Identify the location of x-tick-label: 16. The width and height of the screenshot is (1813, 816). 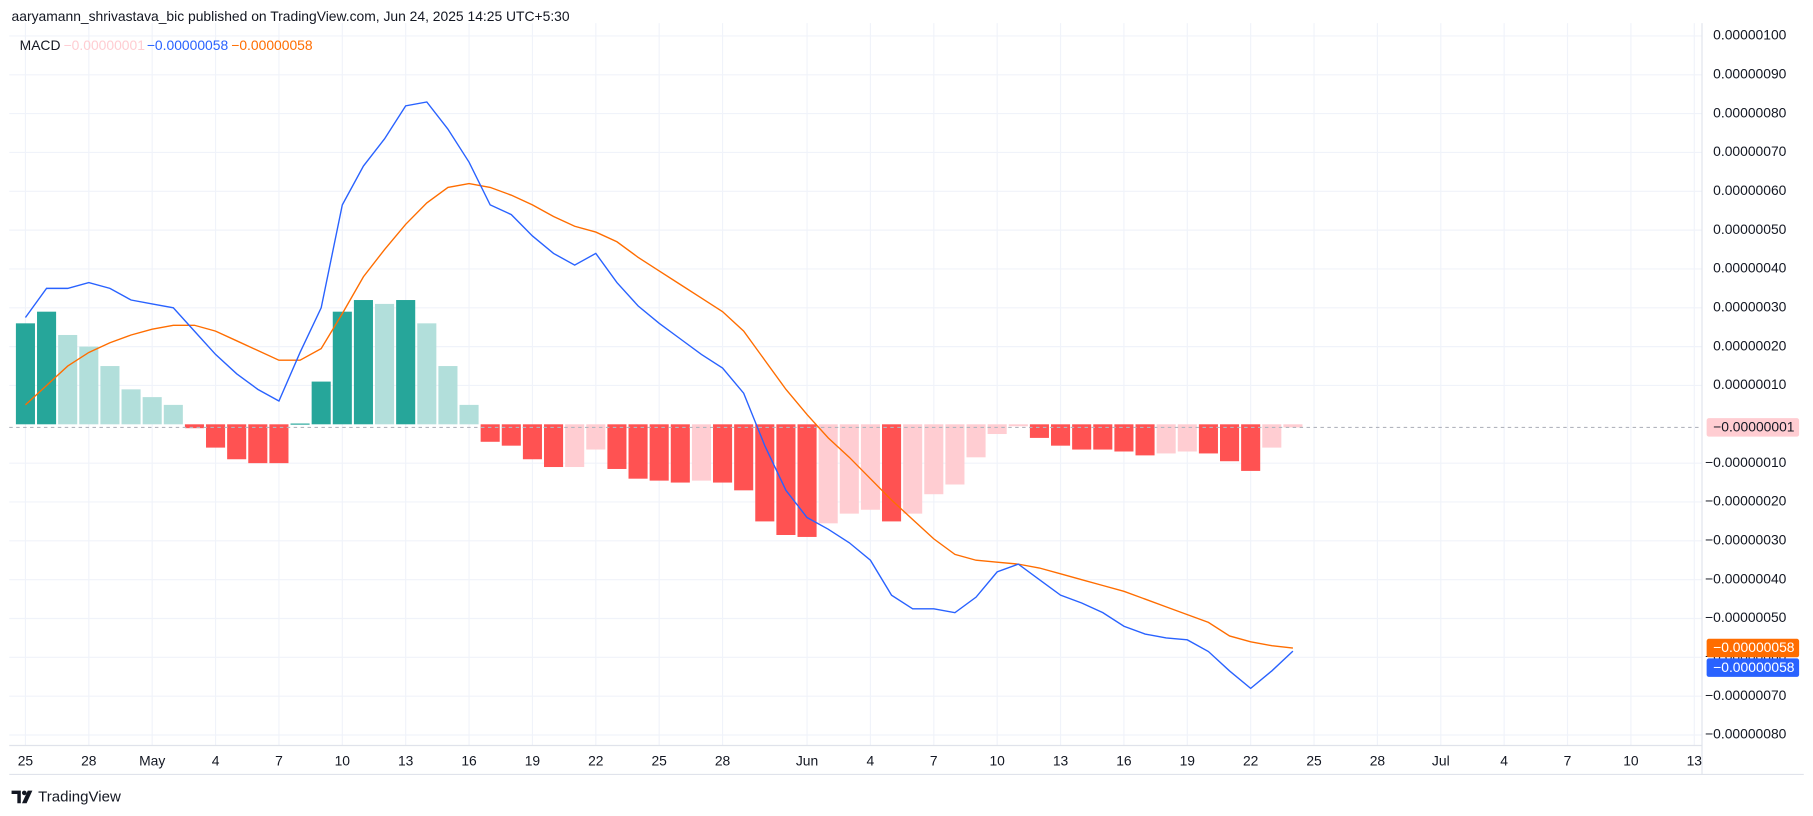
(1124, 760).